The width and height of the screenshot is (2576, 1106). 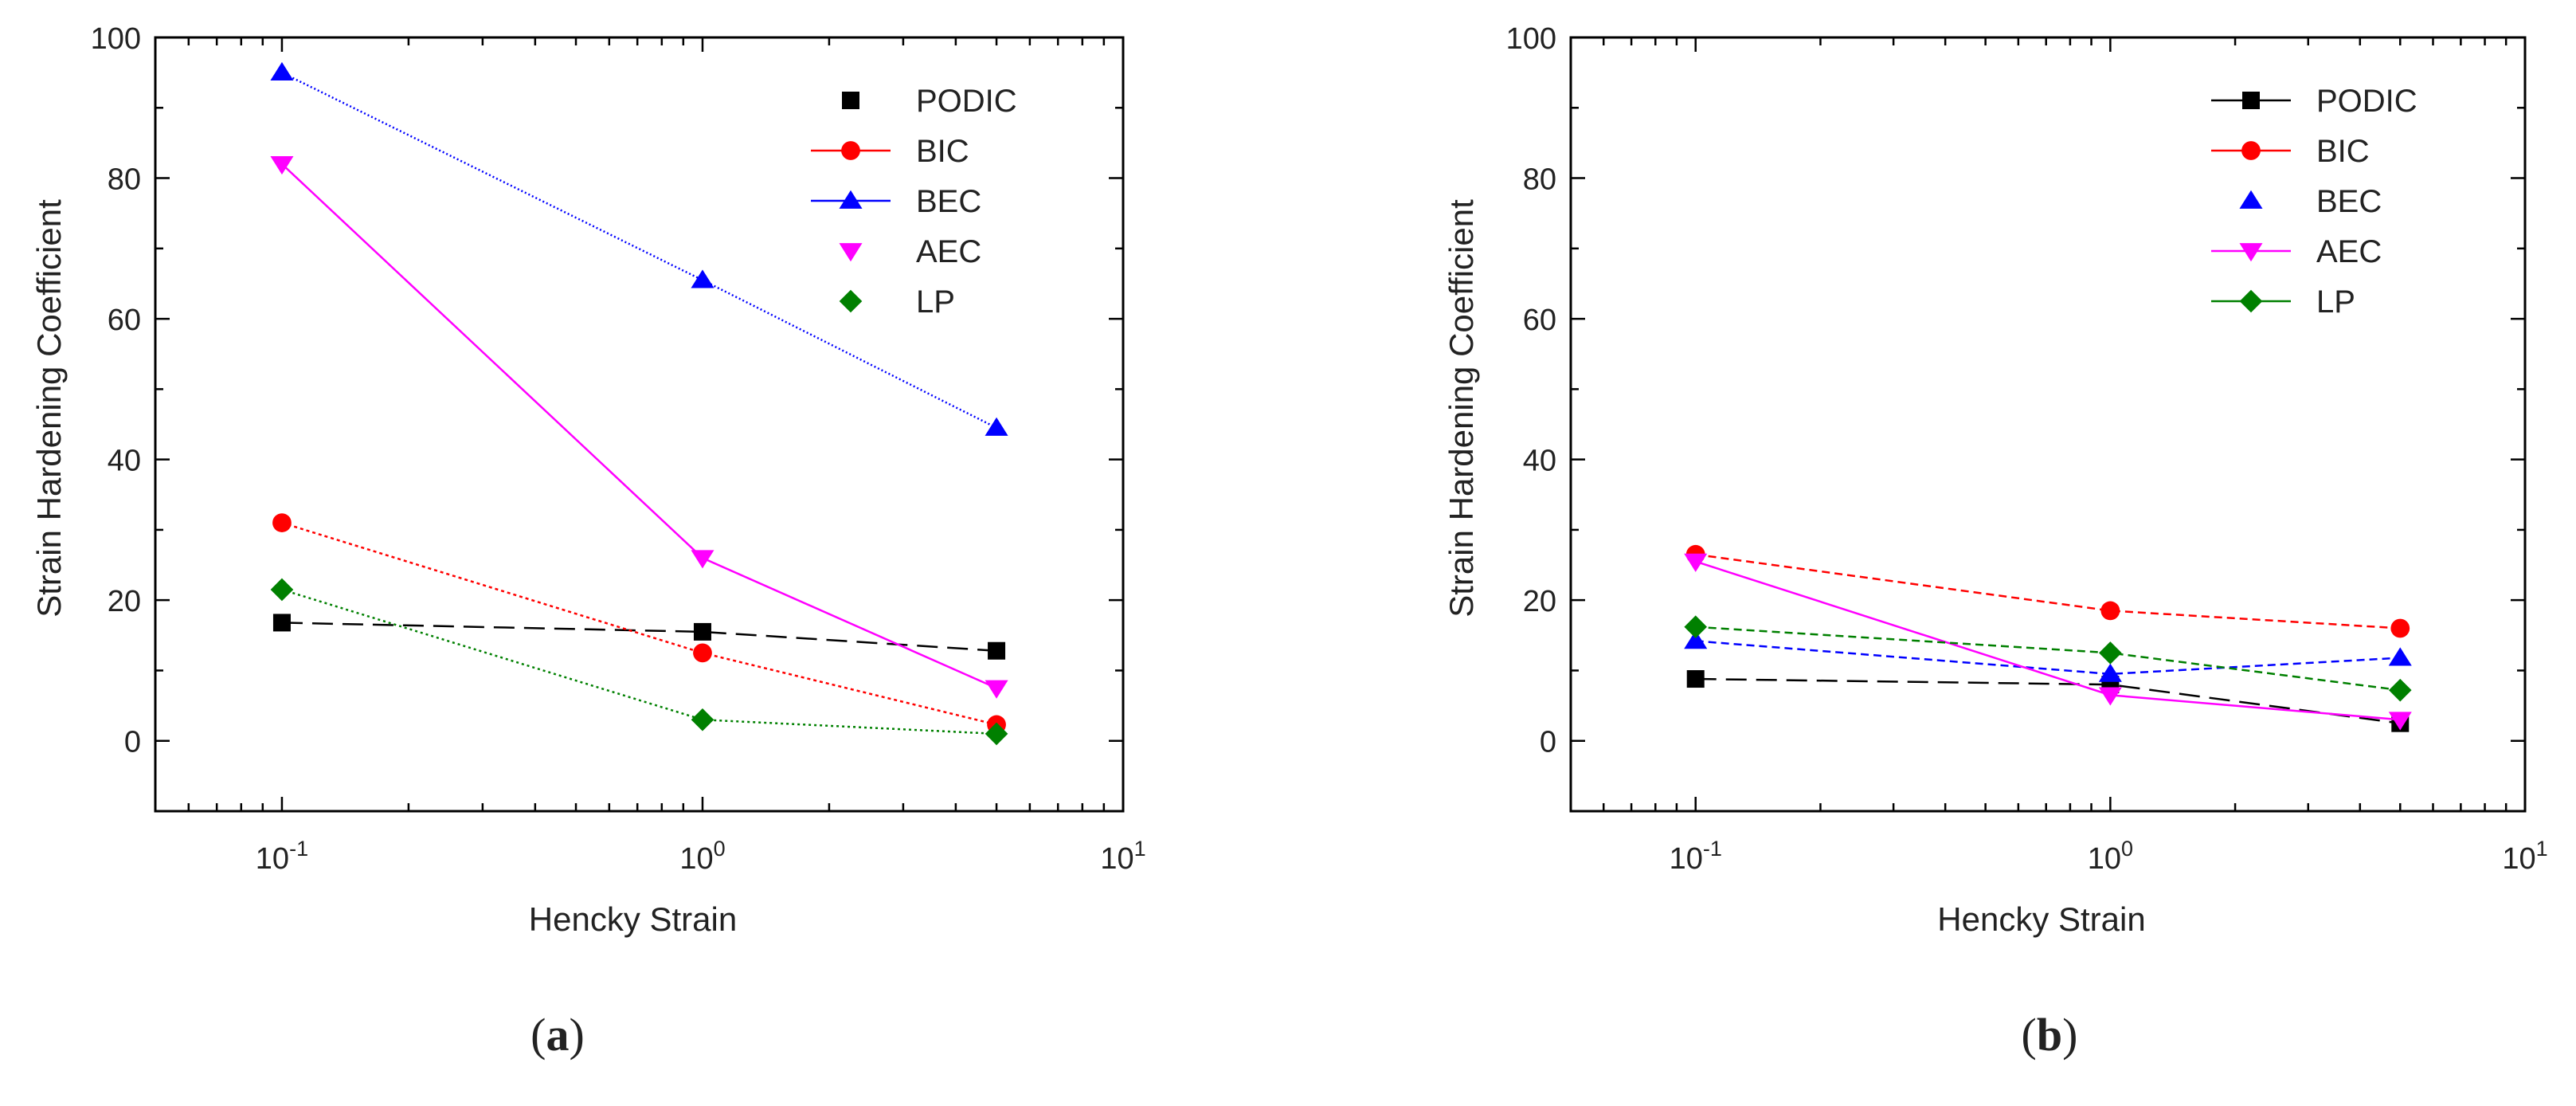 What do you see at coordinates (2049, 1035) in the screenshot?
I see `panel-label-letter: b` at bounding box center [2049, 1035].